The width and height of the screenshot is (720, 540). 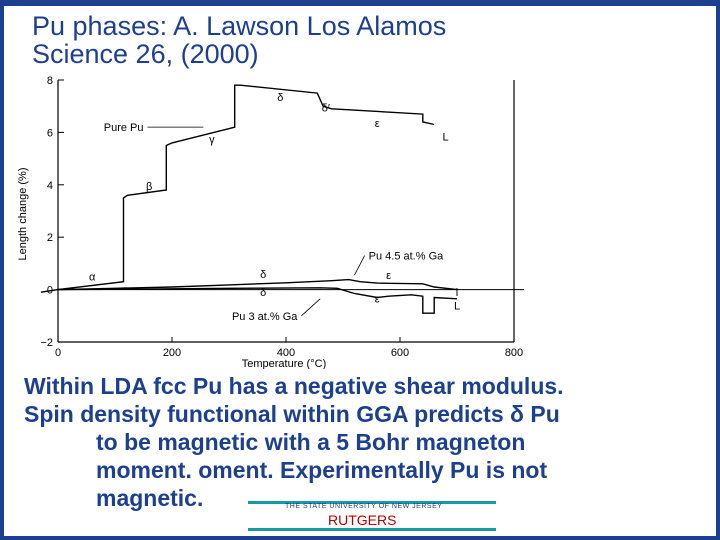 I want to click on body-line-5: magnetic., so click(x=150, y=498).